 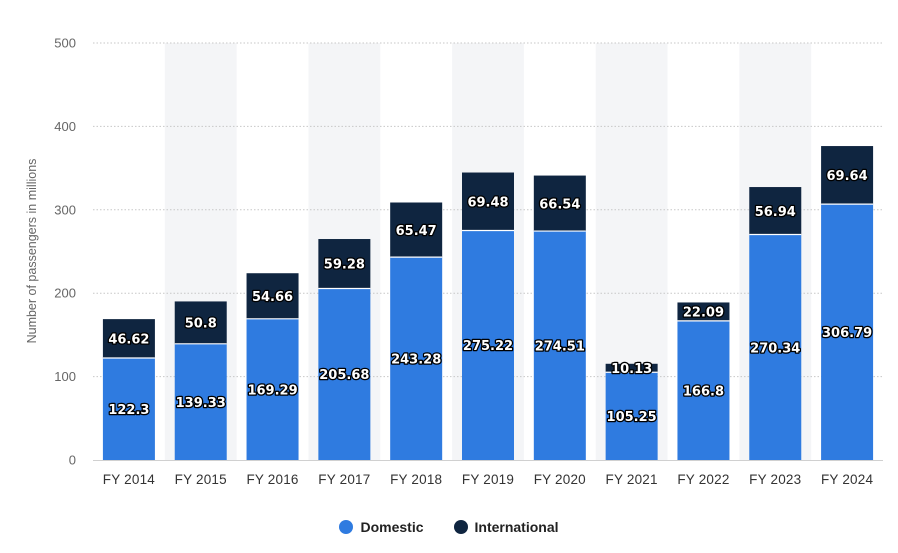 I want to click on data-label-domestic: 166.8, so click(x=703, y=391).